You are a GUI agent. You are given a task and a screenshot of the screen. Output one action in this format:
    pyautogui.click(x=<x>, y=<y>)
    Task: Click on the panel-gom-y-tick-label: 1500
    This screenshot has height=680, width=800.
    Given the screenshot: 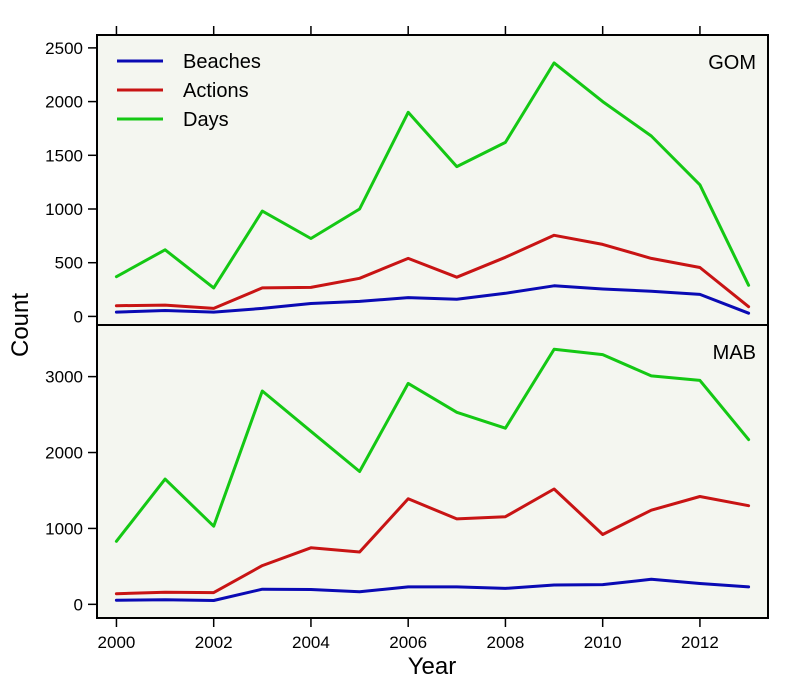 What is the action you would take?
    pyautogui.click(x=64, y=155)
    